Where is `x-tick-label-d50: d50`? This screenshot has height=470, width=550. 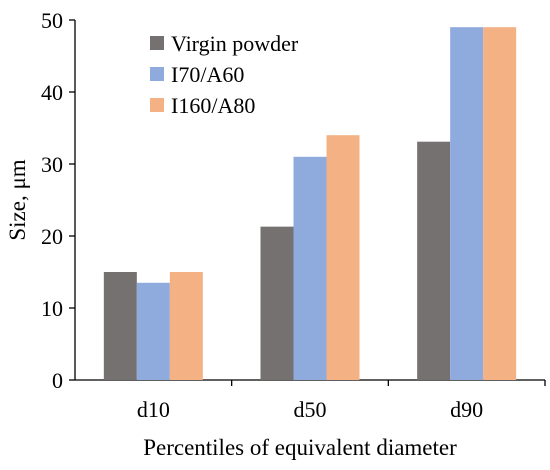 x-tick-label-d50: d50 is located at coordinates (310, 409).